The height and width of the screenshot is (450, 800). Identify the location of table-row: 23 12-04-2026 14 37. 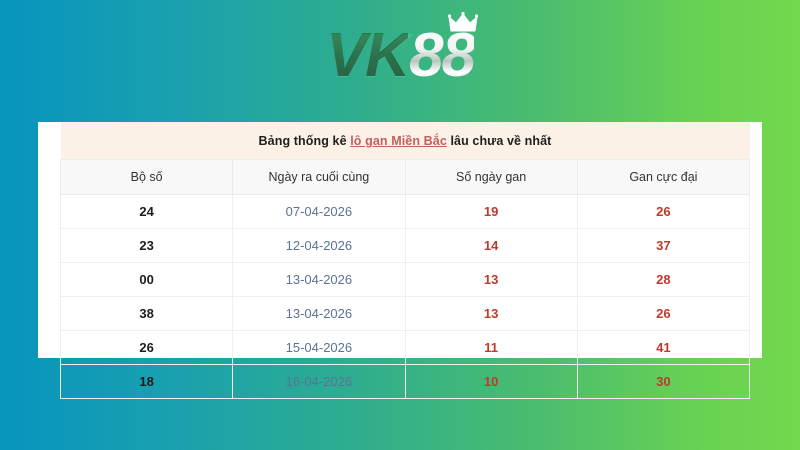
(405, 245).